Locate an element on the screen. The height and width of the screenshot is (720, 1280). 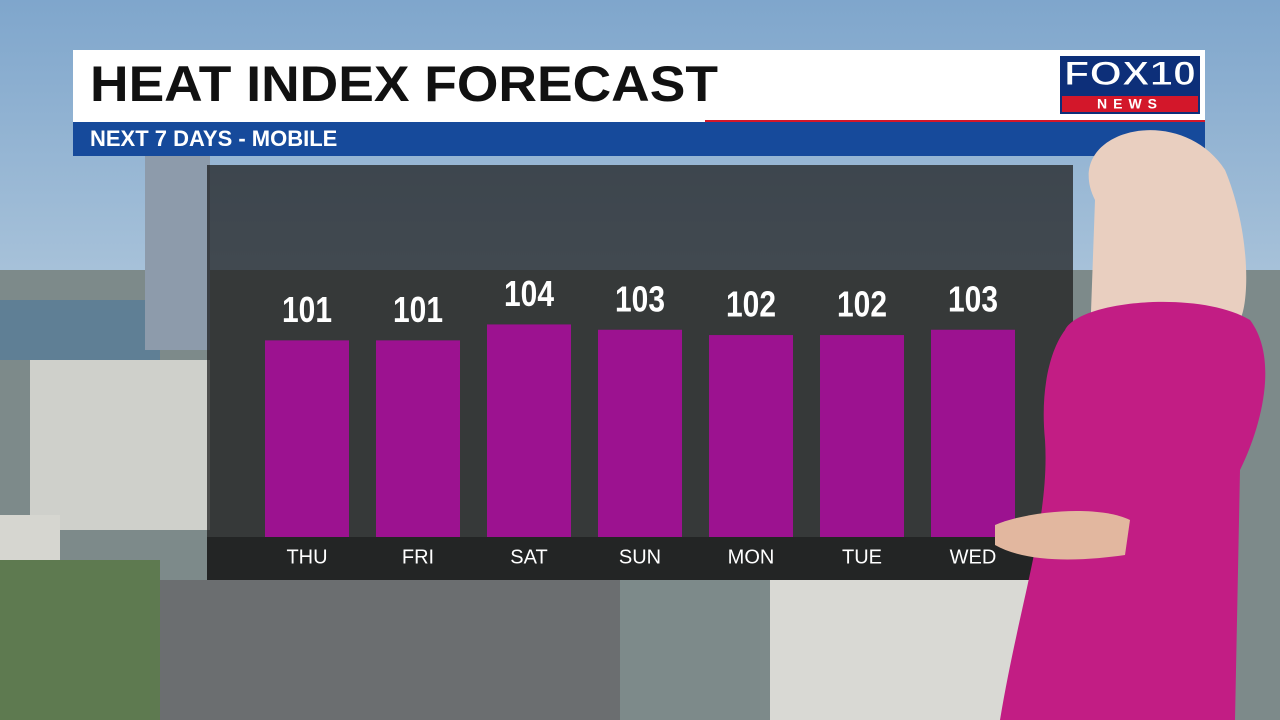
logo-band is located at coordinates (1130, 104).